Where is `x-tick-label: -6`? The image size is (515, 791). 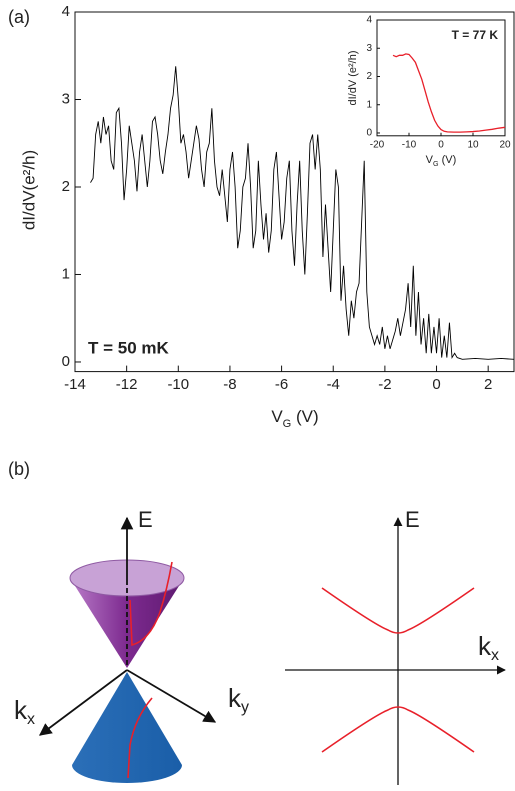
x-tick-label: -6 is located at coordinates (281, 384).